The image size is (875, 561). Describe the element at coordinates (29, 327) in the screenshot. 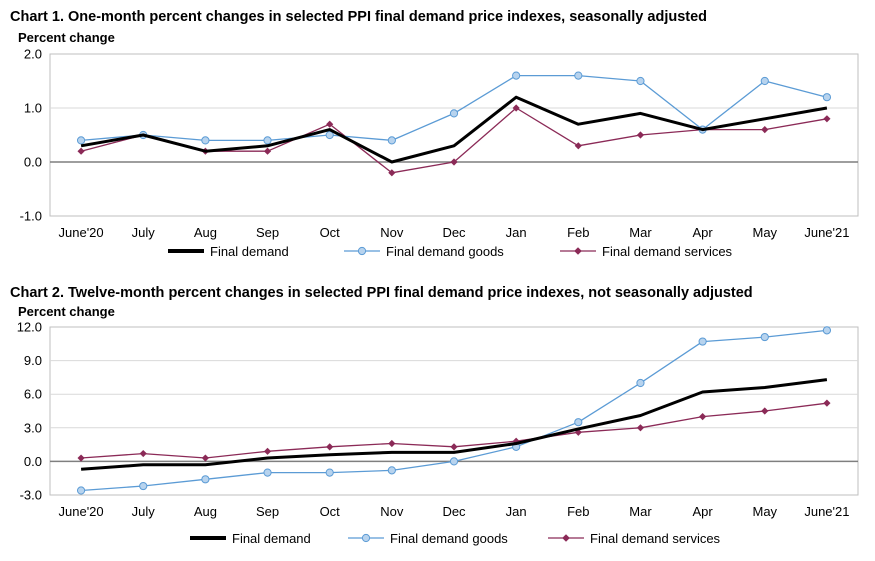

I see `y-tick-label: 12.0` at that location.